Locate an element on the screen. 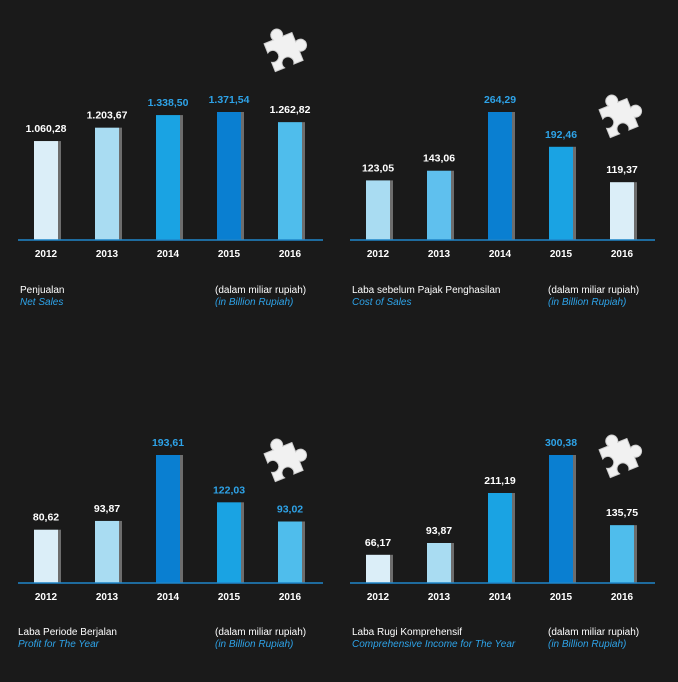  value-label: 122,03 is located at coordinates (229, 490).